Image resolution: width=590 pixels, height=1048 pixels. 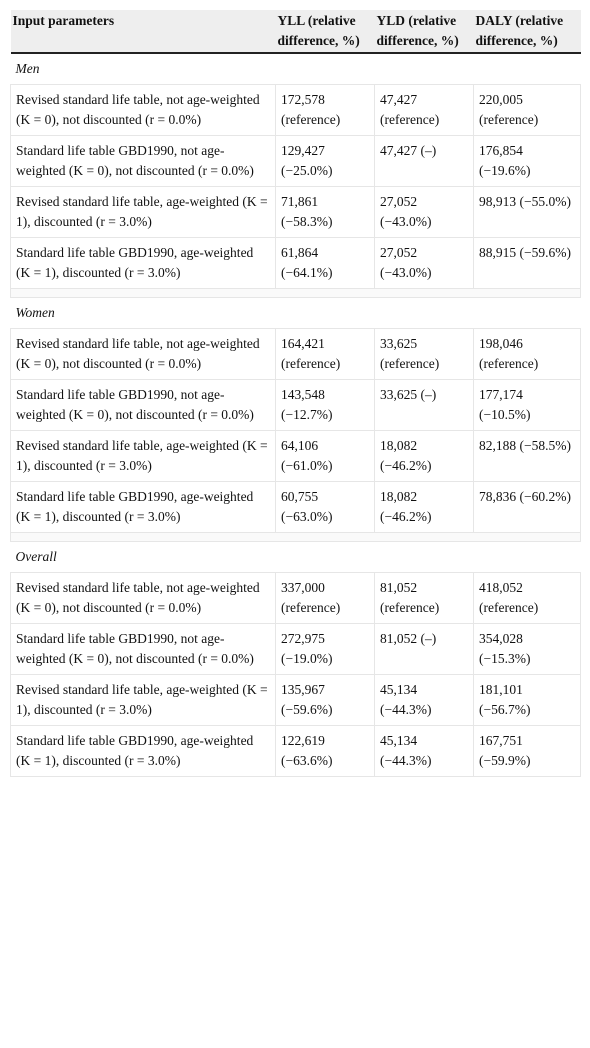 What do you see at coordinates (527, 110) in the screenshot?
I see `value-cell: 220,005 (reference)` at bounding box center [527, 110].